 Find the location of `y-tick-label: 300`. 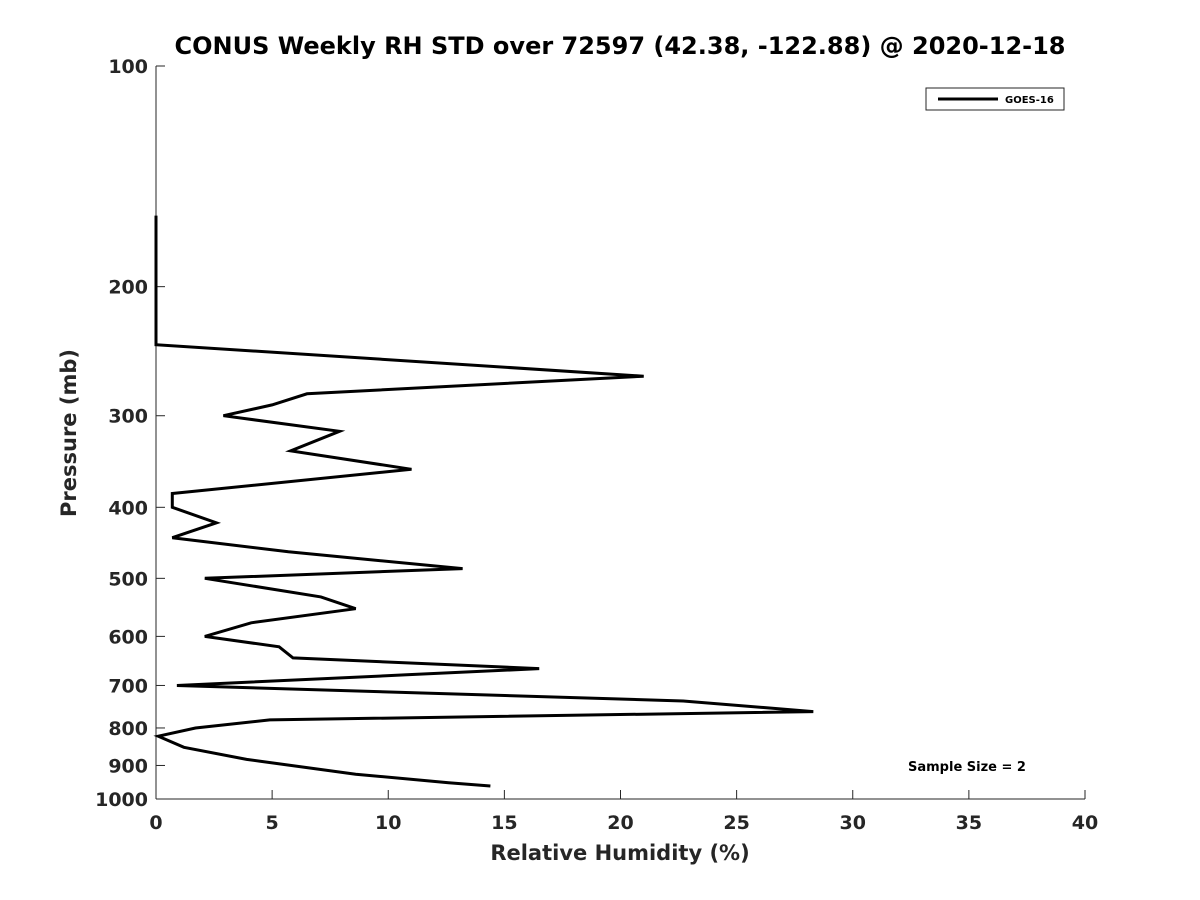

y-tick-label: 300 is located at coordinates (128, 417).